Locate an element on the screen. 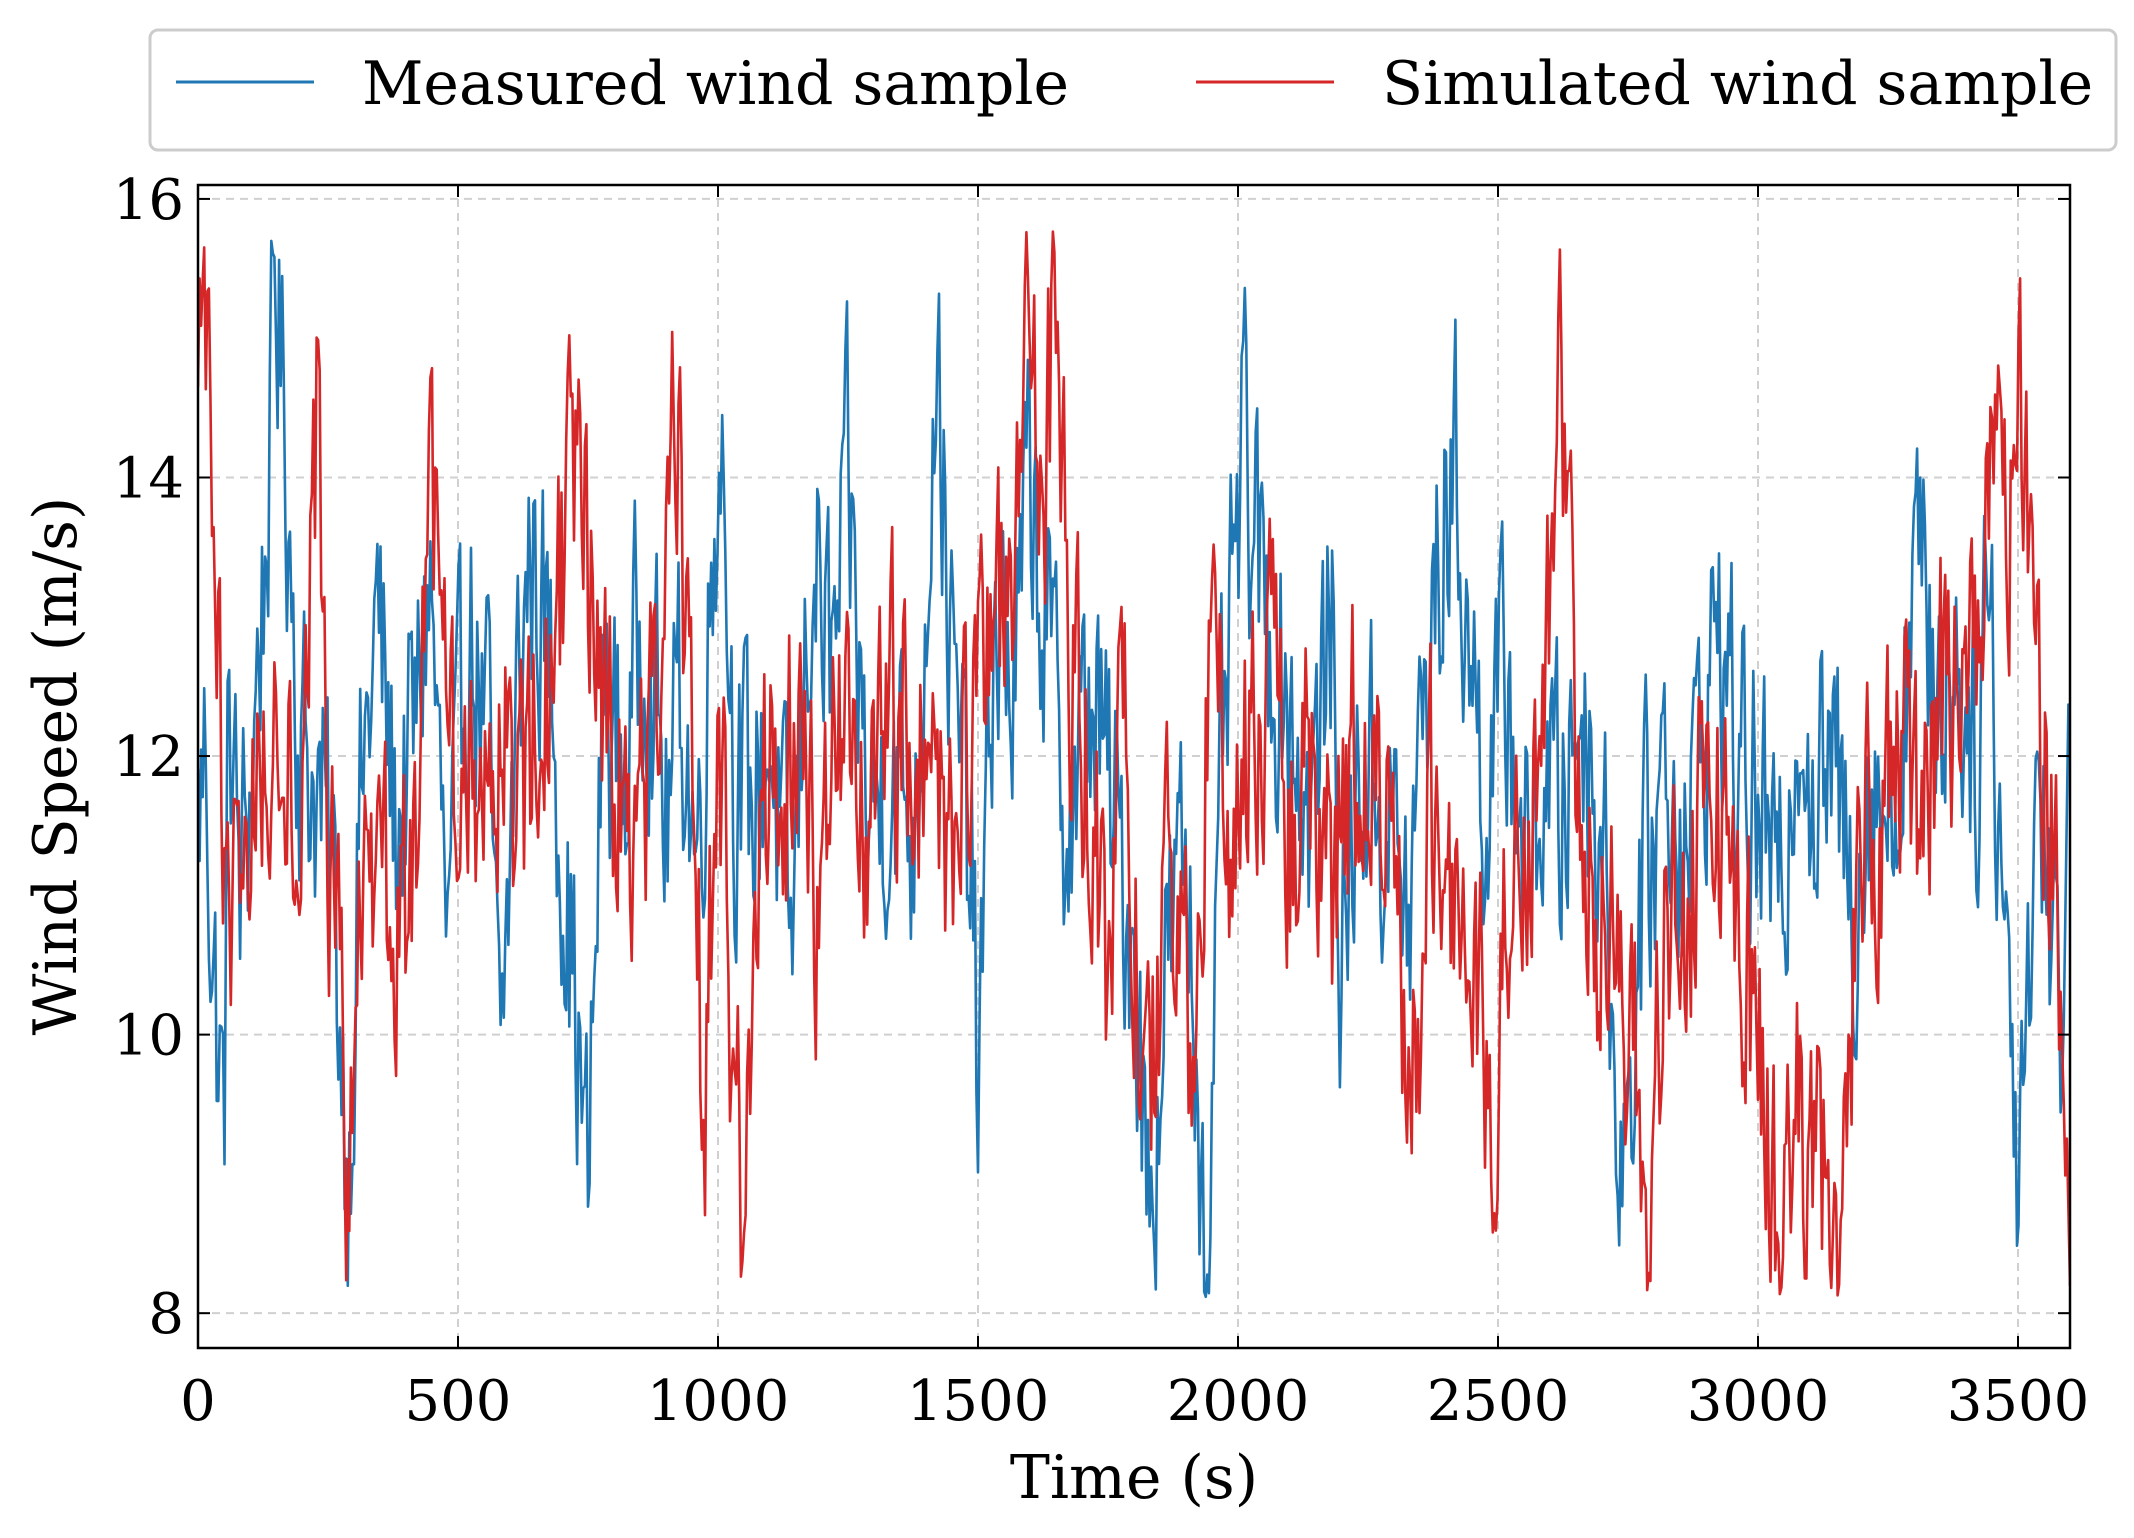  x-tick-label: 1500 is located at coordinates (978, 1401).